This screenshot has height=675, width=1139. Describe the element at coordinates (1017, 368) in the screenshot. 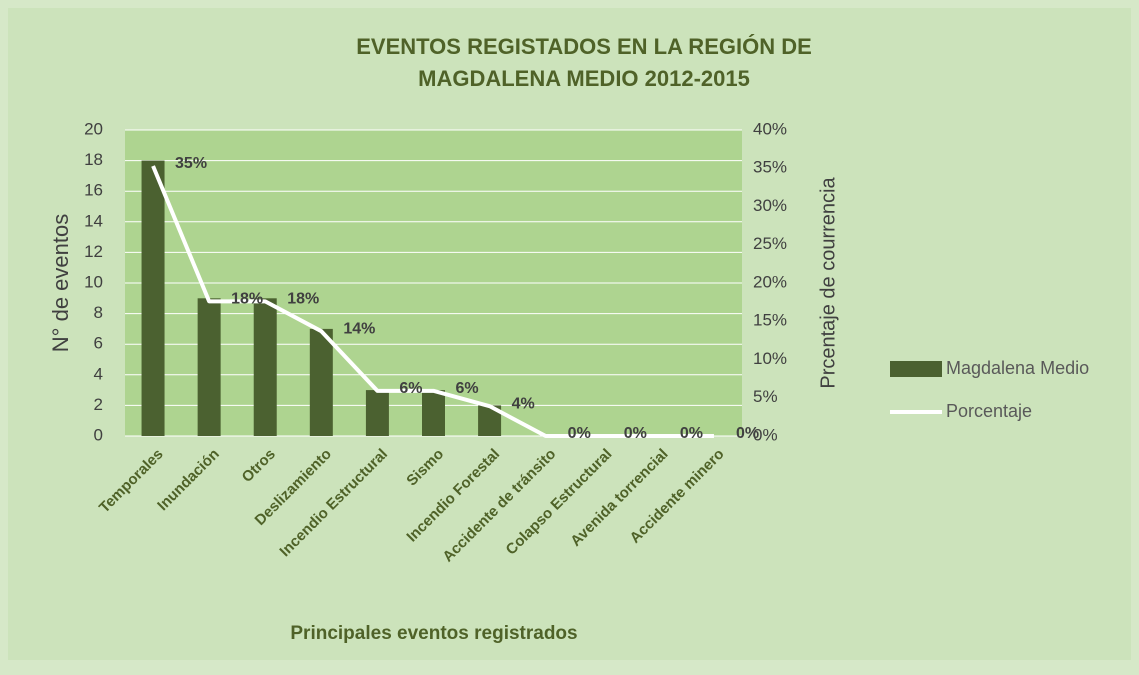

I see `legend-label: Magdalena Medio` at that location.